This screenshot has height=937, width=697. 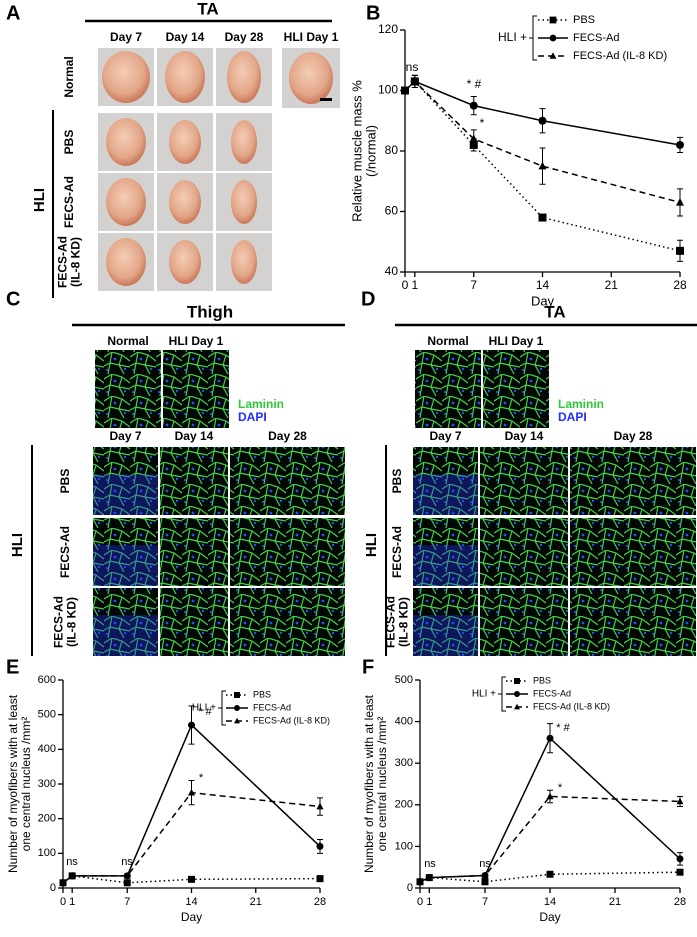 I want to click on column-header: Day 7, so click(x=445, y=436).